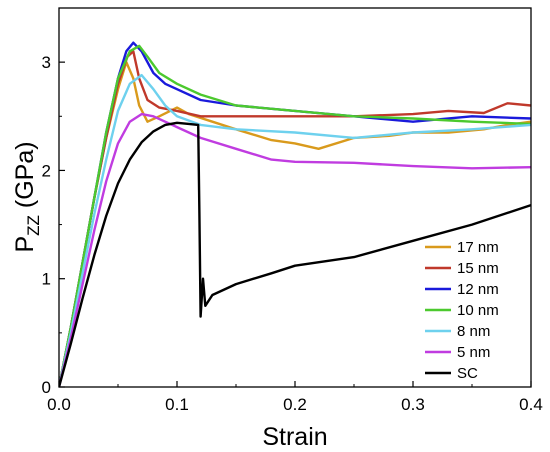 This screenshot has width=550, height=452. What do you see at coordinates (478, 289) in the screenshot?
I see `legend-label: 12 nm` at bounding box center [478, 289].